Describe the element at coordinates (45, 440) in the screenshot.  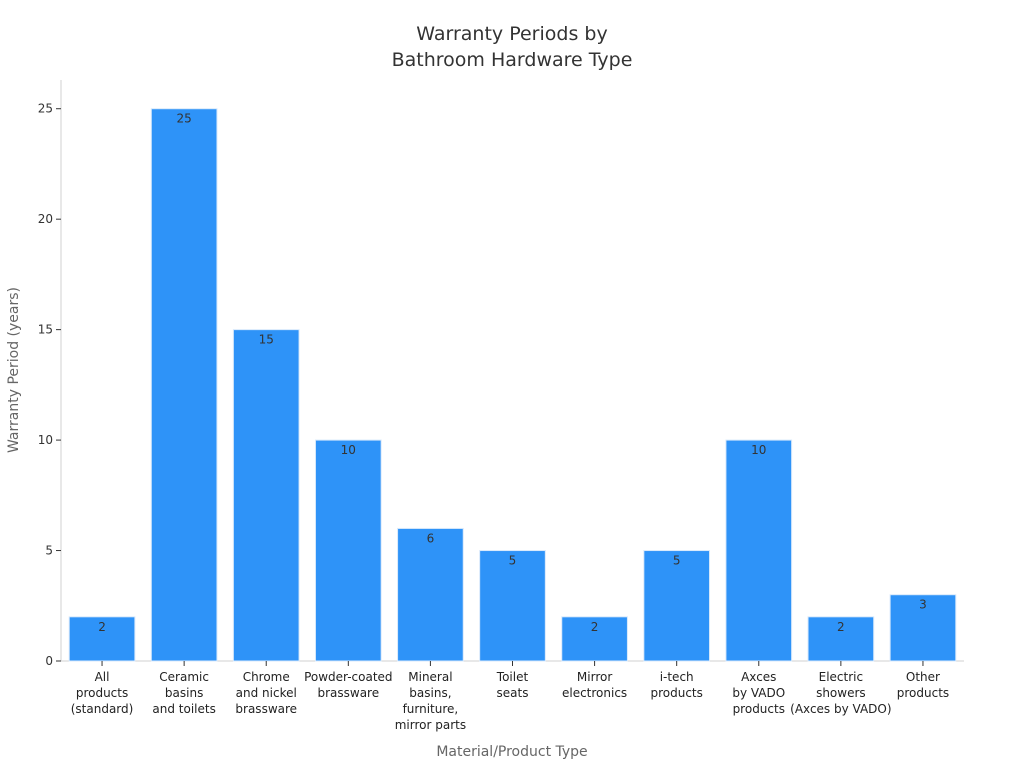
I see `y-tick-label: 10` at that location.